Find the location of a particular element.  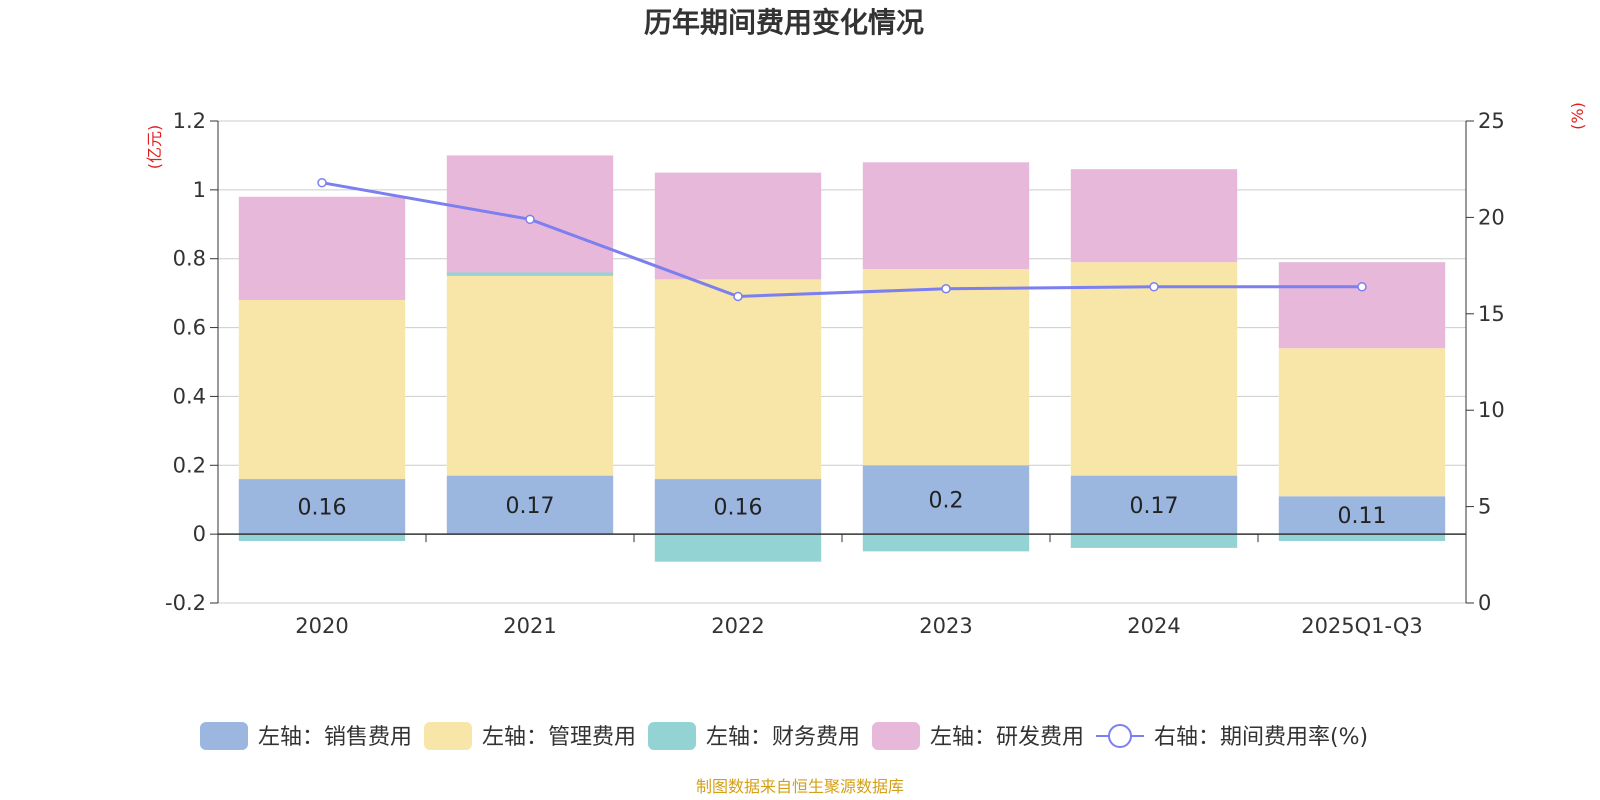

legend: 左轴：销售费用 左轴：管理费用 左轴：财务费用 左轴：研发费用 右轴：期间费用率(%) is located at coordinates (784, 736).